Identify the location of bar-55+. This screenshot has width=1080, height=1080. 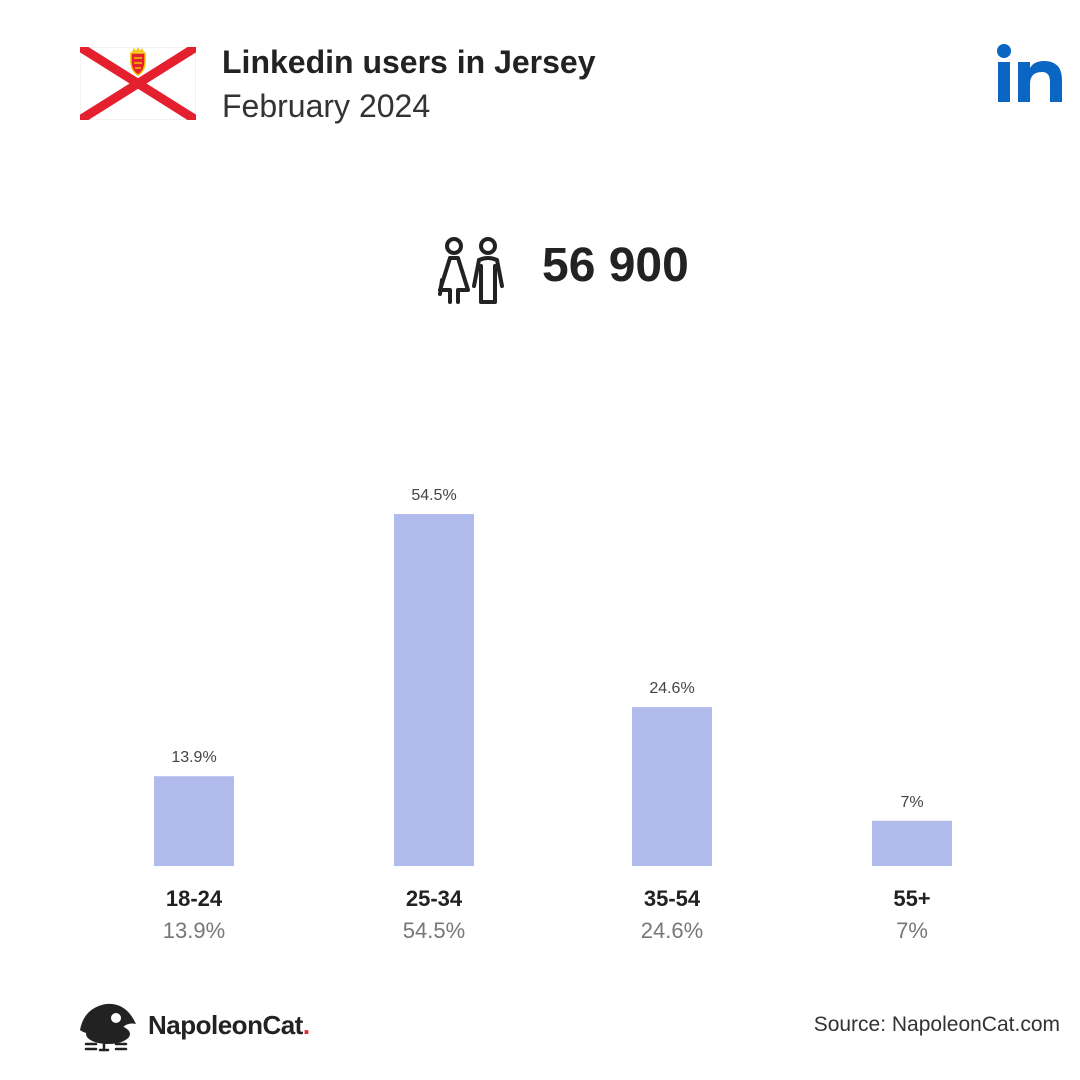
(912, 843).